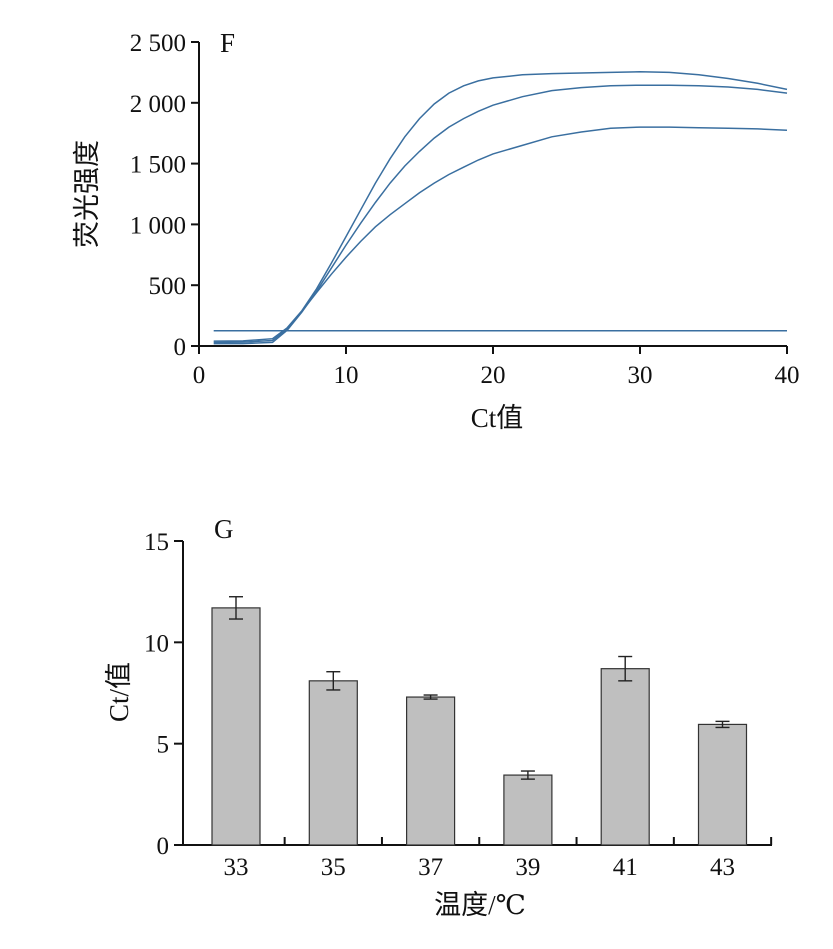  I want to click on y-tick-label-g: 0, so click(163, 846).